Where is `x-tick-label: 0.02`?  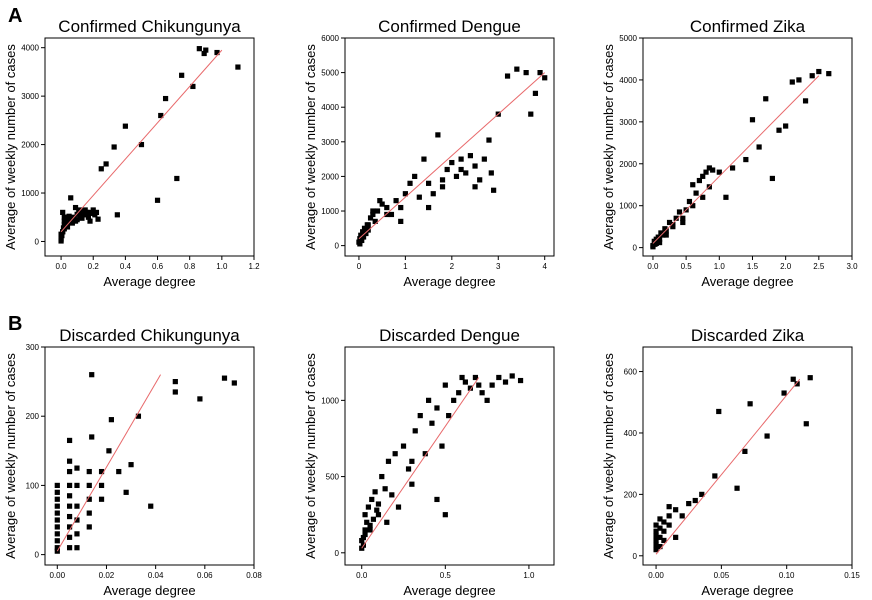
x-tick-label: 0.02 is located at coordinates (107, 575).